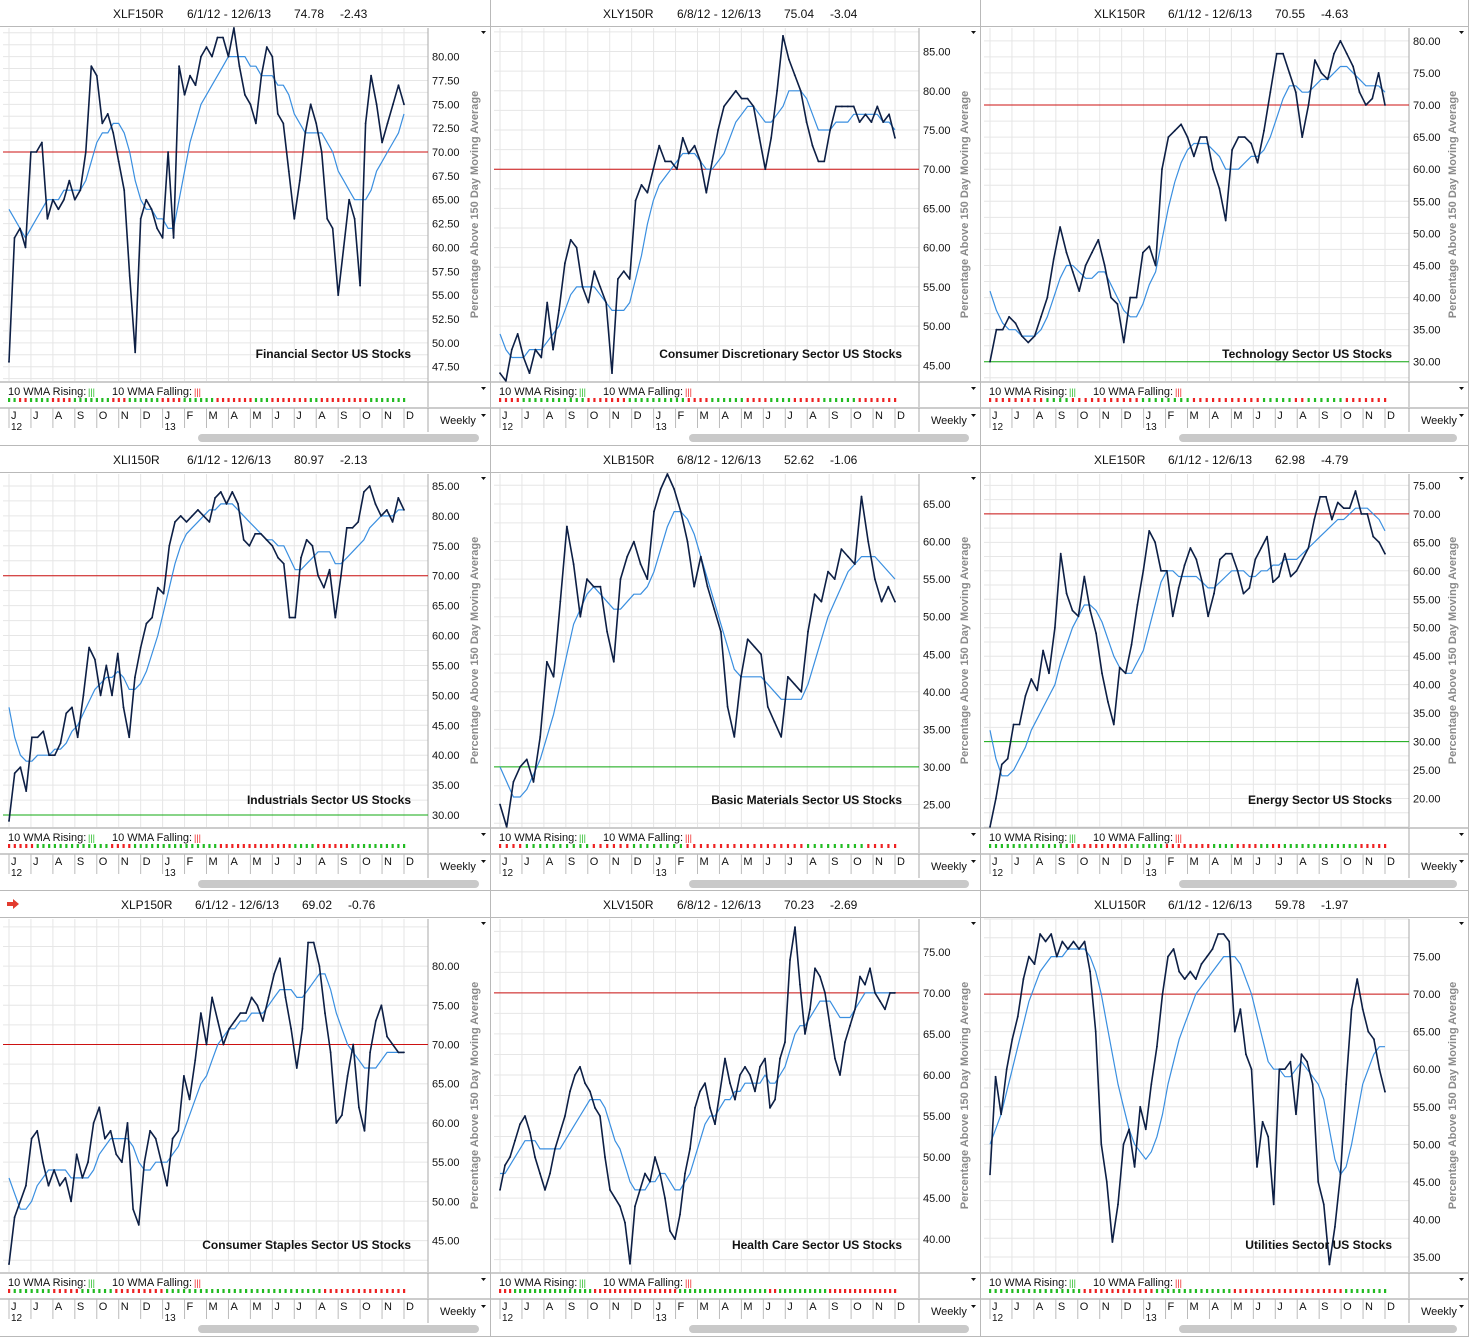 The width and height of the screenshot is (1469, 1337). What do you see at coordinates (638, 1307) in the screenshot?
I see `month-label: D` at bounding box center [638, 1307].